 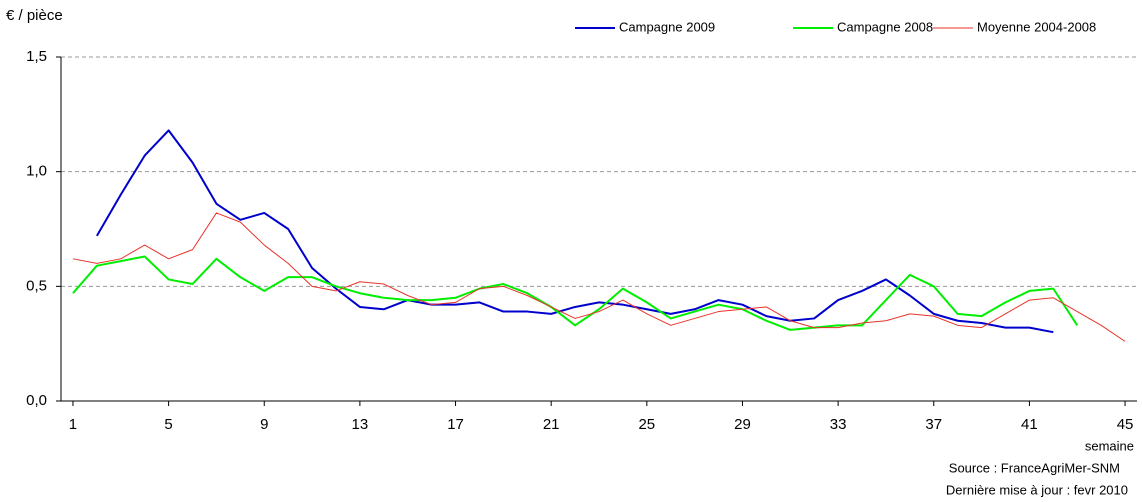 I want to click on x-tick-label: 5, so click(x=168, y=424).